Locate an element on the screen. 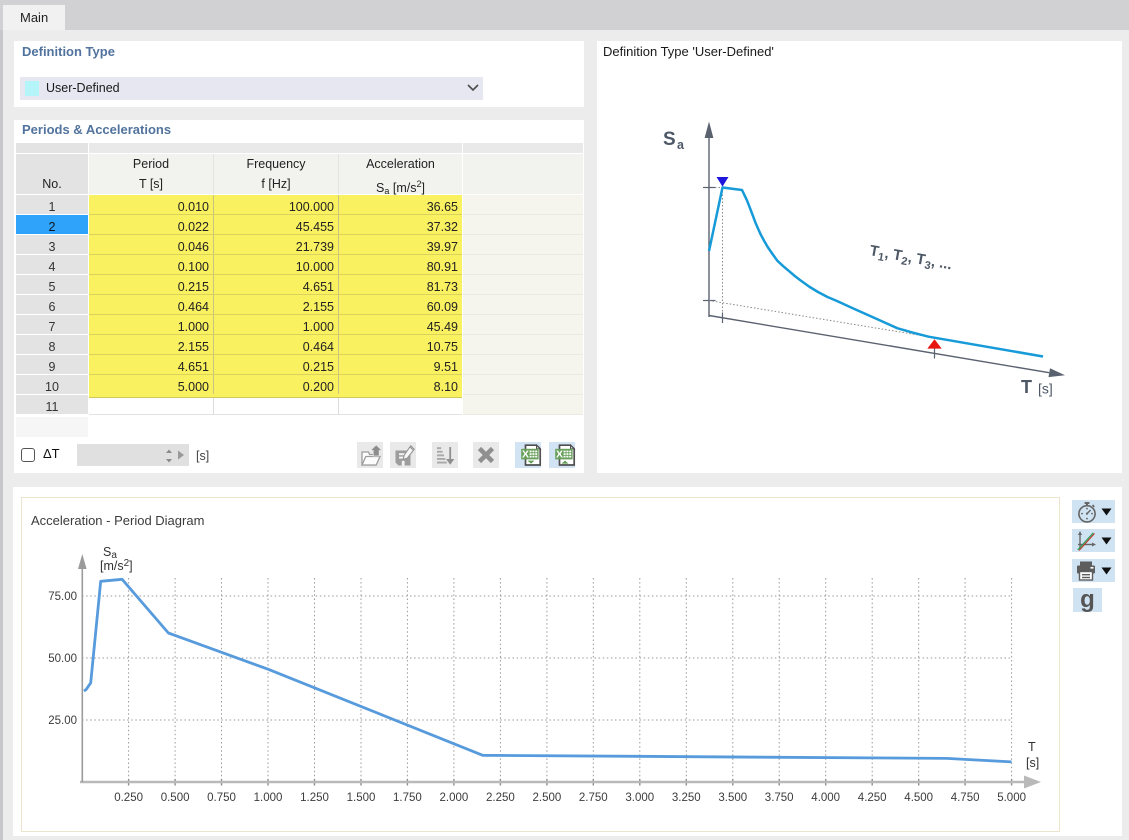 Image resolution: width=1129 pixels, height=840 pixels. svg-text: 1.250 is located at coordinates (314, 798).